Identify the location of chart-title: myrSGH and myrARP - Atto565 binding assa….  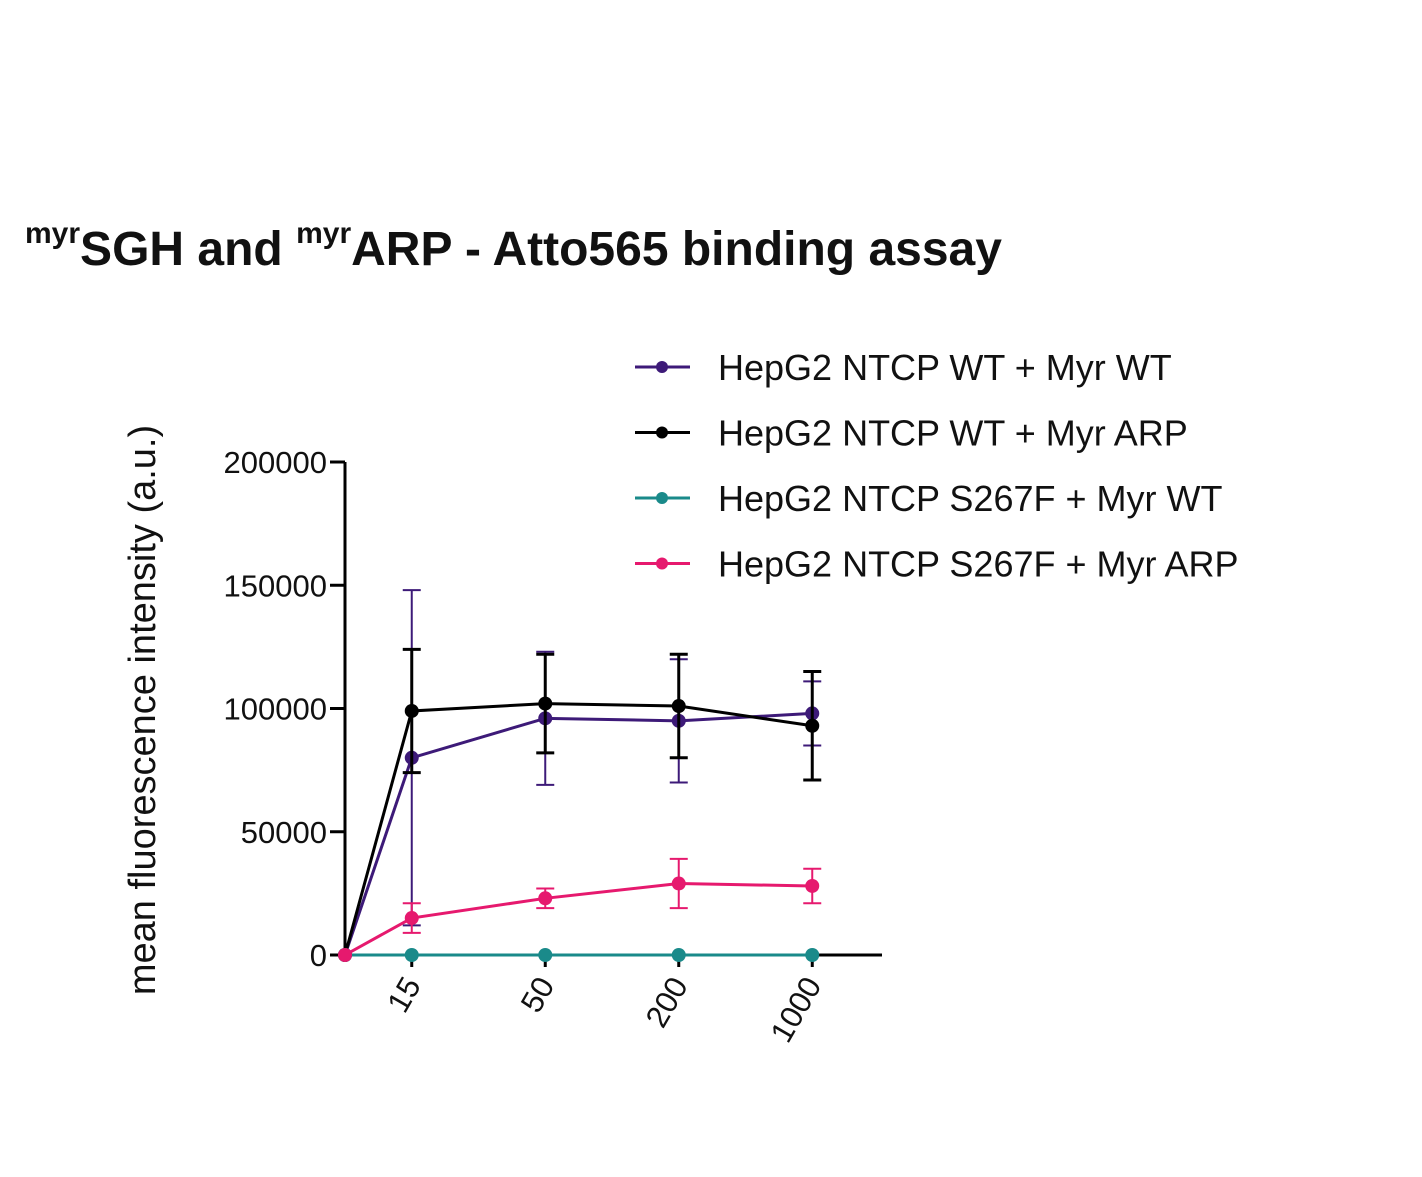
(513, 246).